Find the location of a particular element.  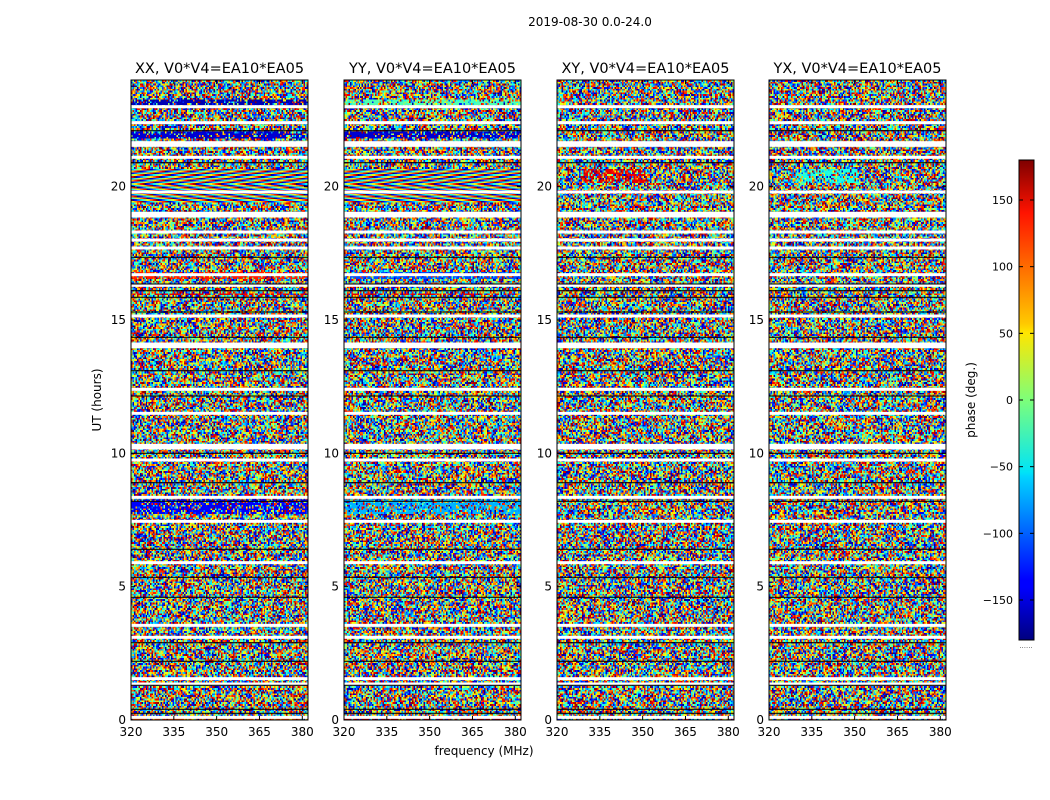

colorbar-tick-label: −50 is located at coordinates (1001, 467).